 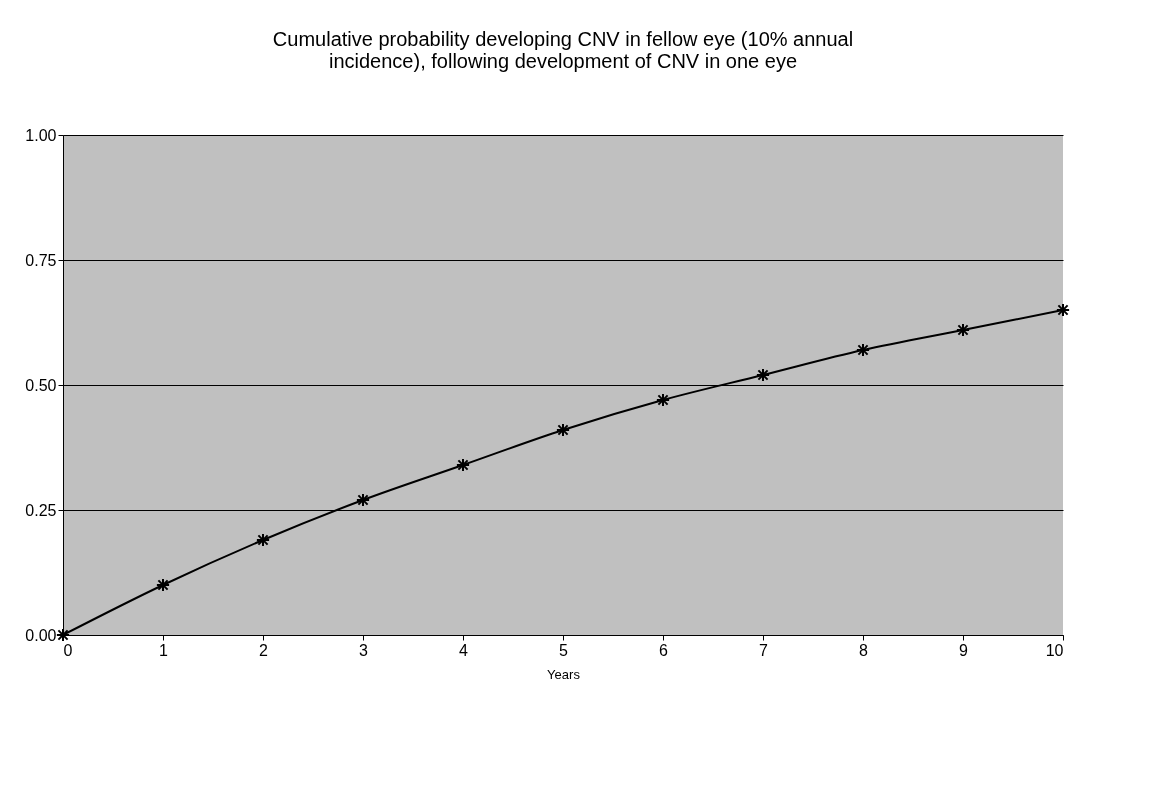 What do you see at coordinates (564, 650) in the screenshot?
I see `x-tick-label: 5` at bounding box center [564, 650].